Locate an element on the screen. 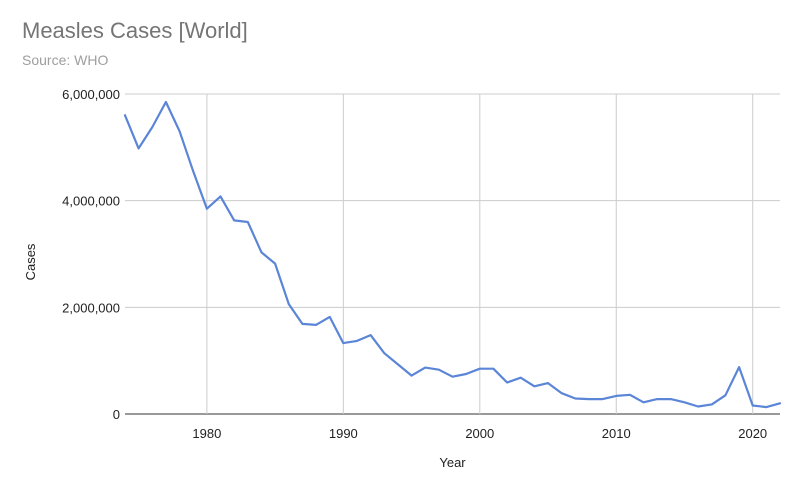 The image size is (800, 492). chart-subtitle: Source: WHO is located at coordinates (65, 60).